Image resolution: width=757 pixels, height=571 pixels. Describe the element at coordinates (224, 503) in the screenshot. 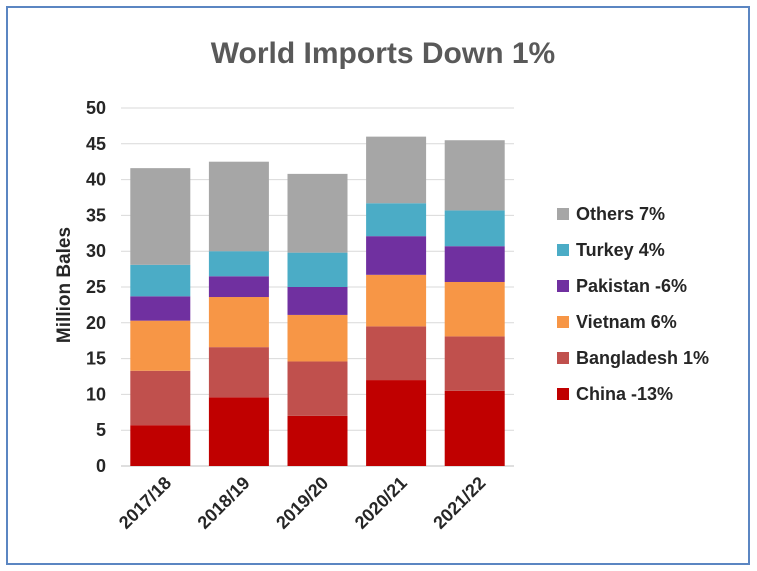

I see `x-tick-label: 2018/19` at that location.